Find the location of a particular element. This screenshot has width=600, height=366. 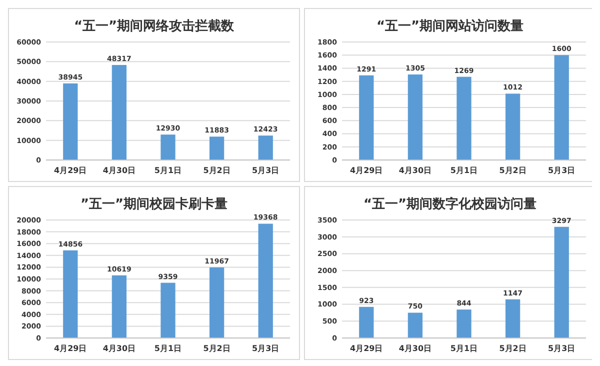

chart-title: ”五一”期间校园卡刷卡量 is located at coordinates (154, 204).